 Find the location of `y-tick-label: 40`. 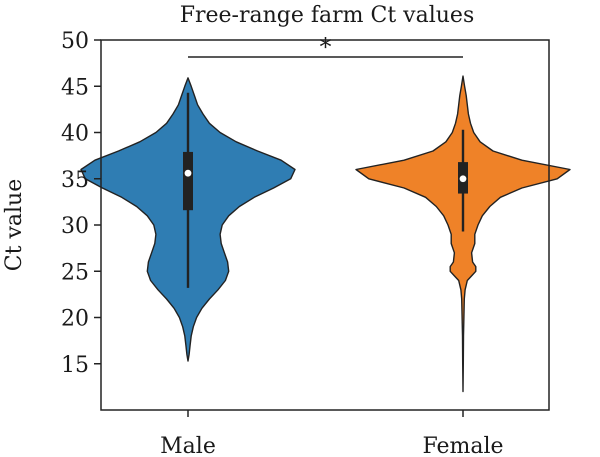

y-tick-label: 40 is located at coordinates (75, 134).